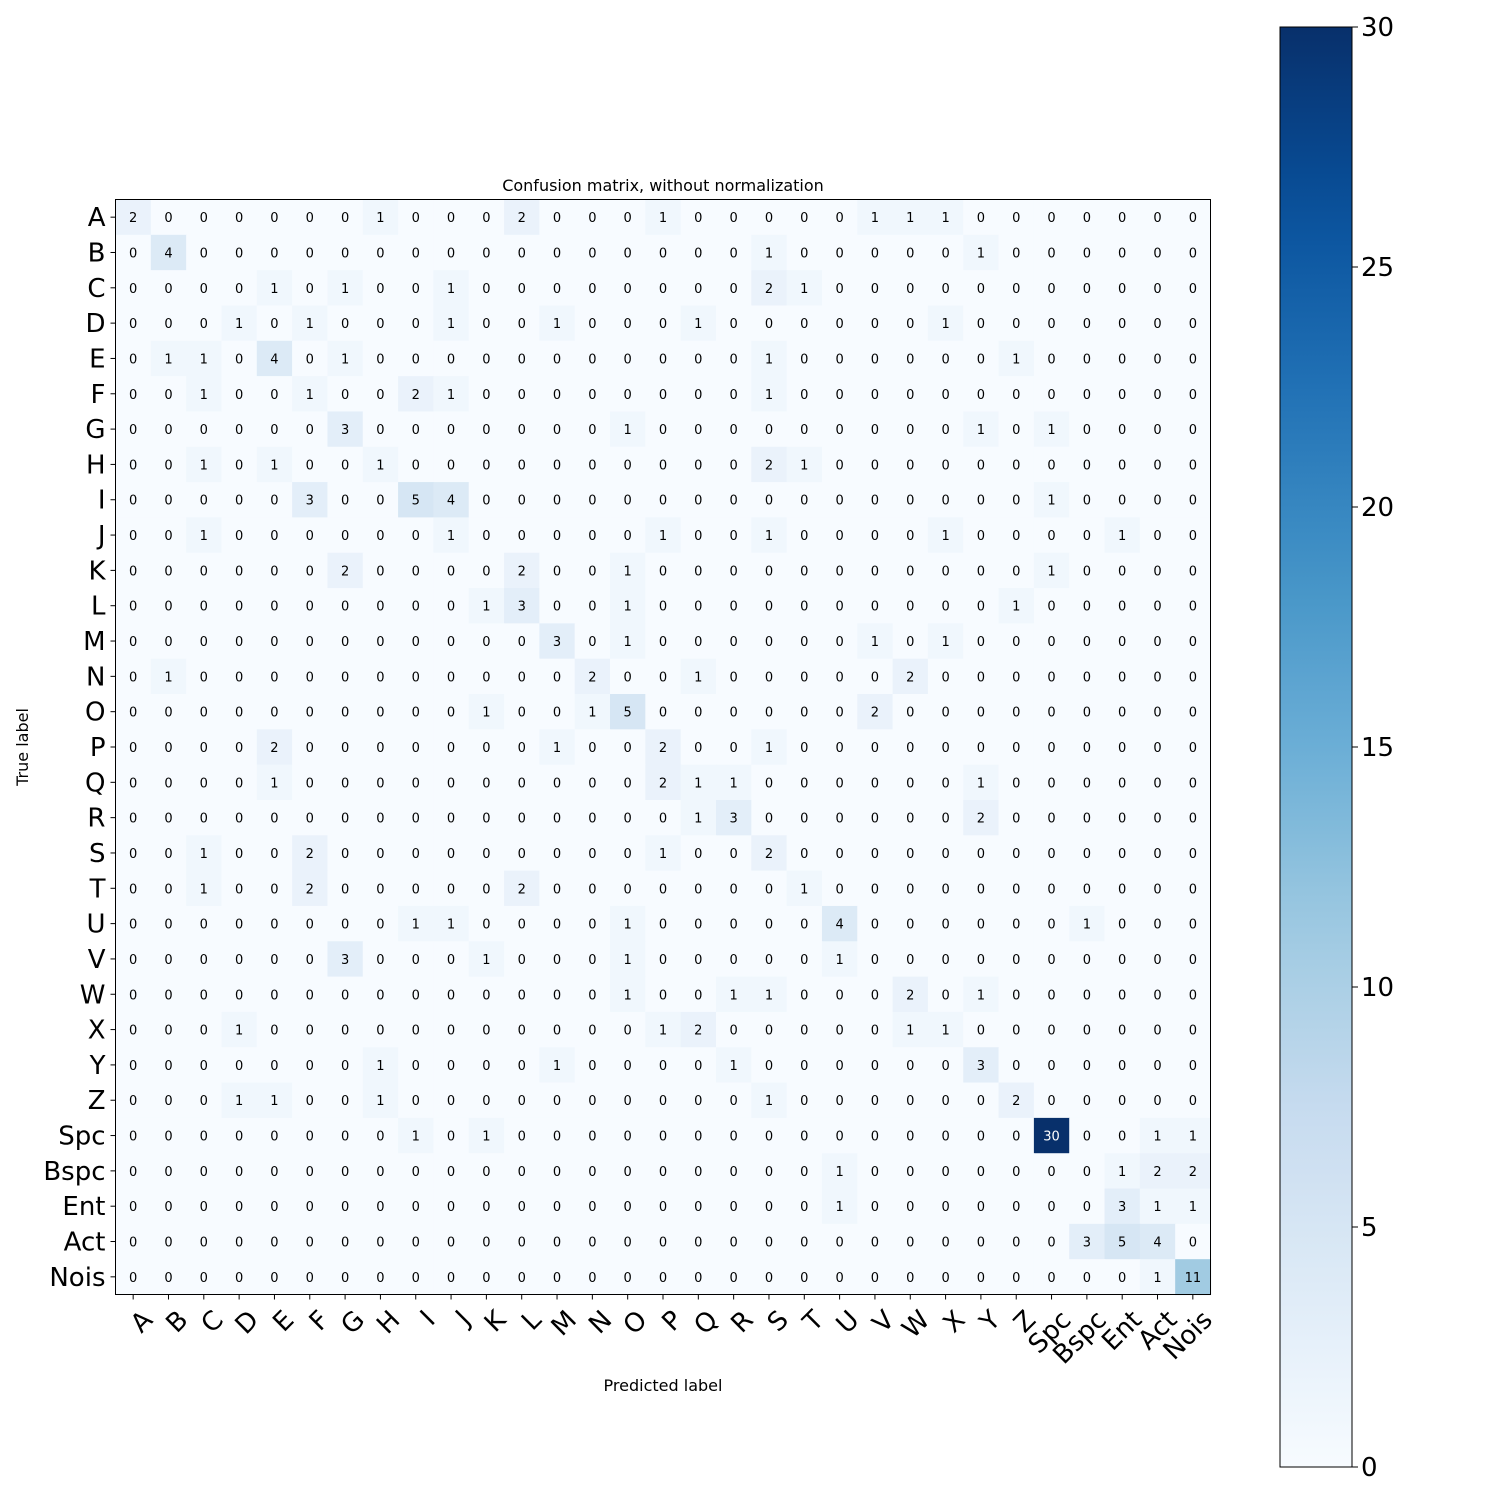  What do you see at coordinates (283, 1321) in the screenshot?
I see `x-tick-label: E` at bounding box center [283, 1321].